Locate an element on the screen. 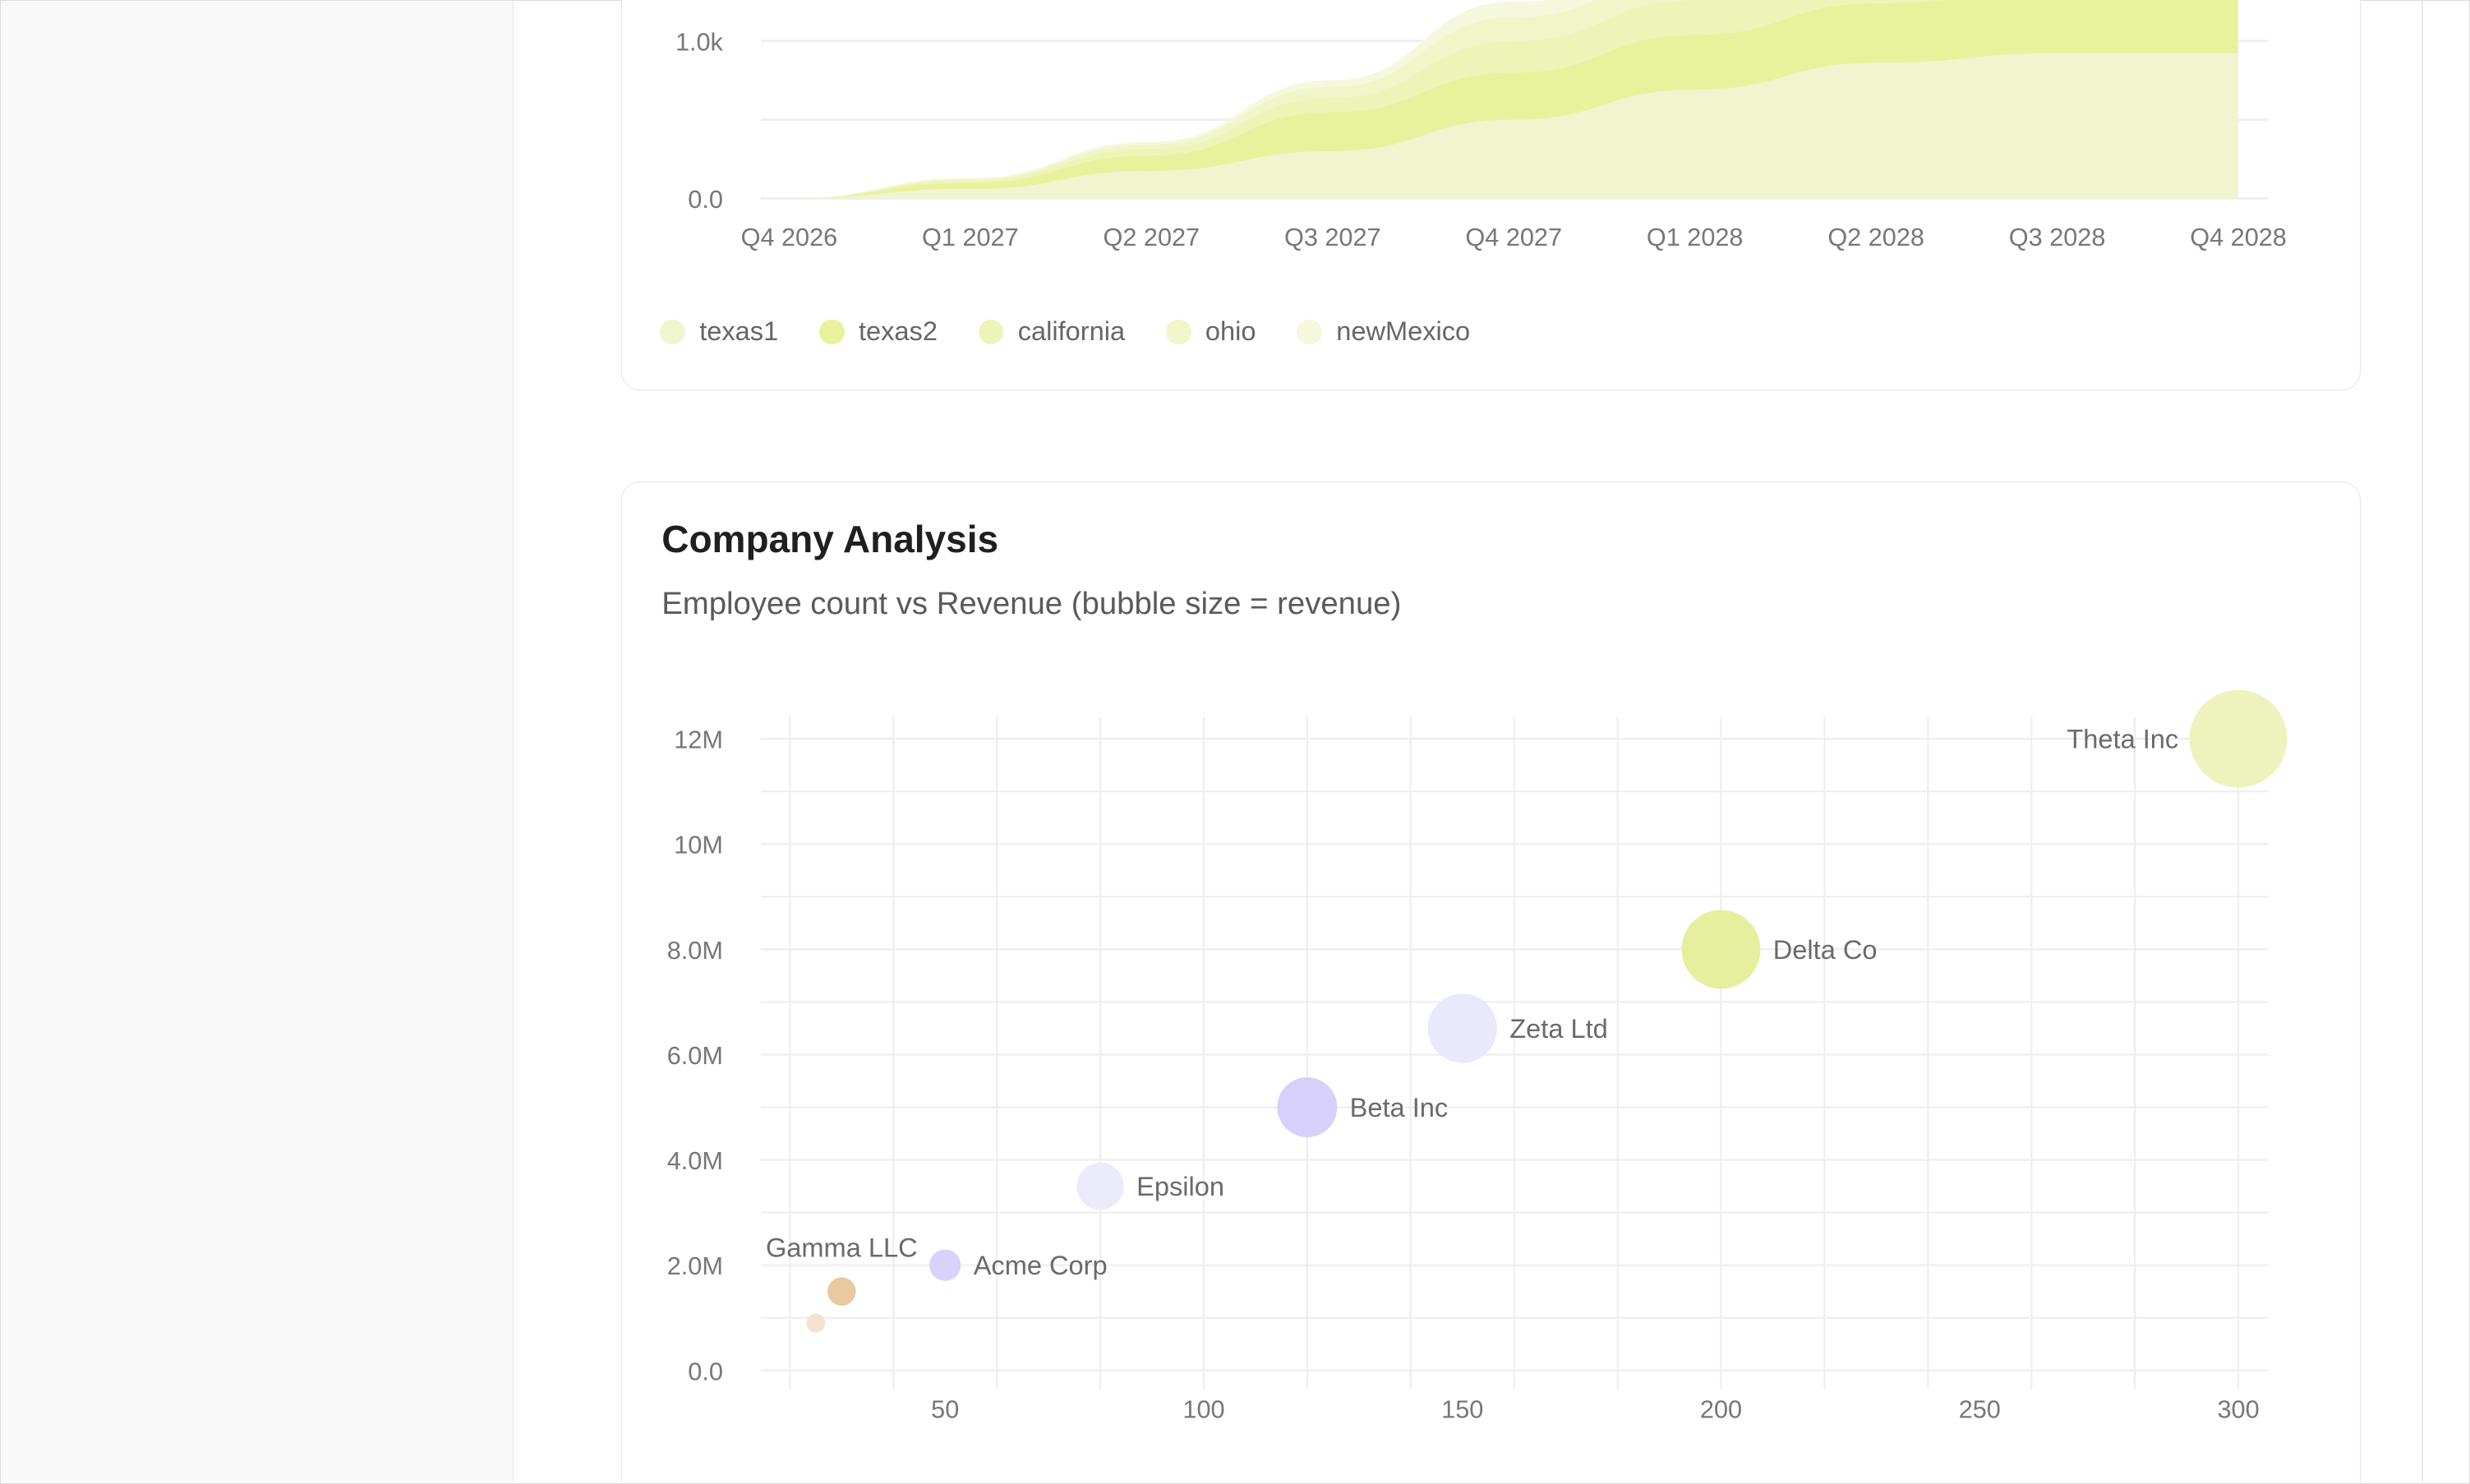 This screenshot has width=2470, height=1484. bubble-label: Zeta Ltd is located at coordinates (1558, 1029).